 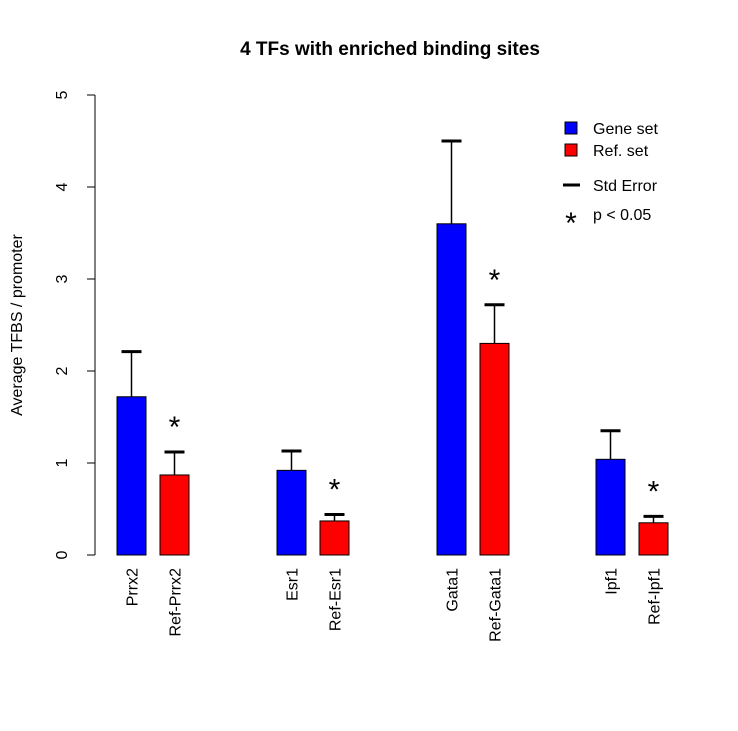 What do you see at coordinates (62, 278) in the screenshot?
I see `y-tick-label: 3` at bounding box center [62, 278].